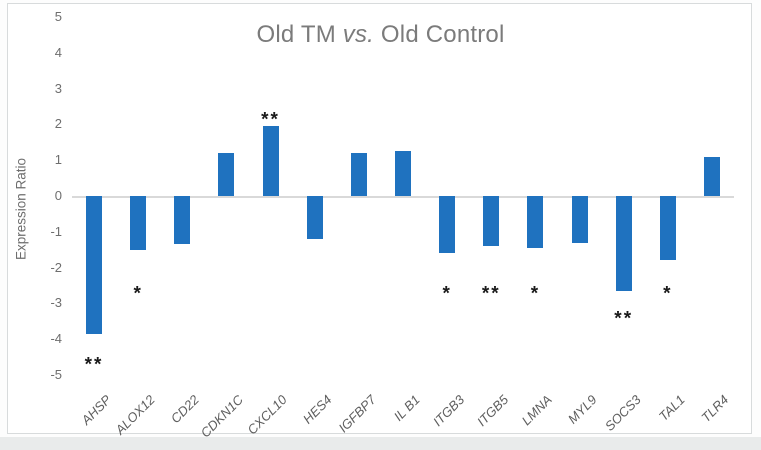 This screenshot has width=761, height=450. I want to click on bar-ahsp, so click(94, 265).